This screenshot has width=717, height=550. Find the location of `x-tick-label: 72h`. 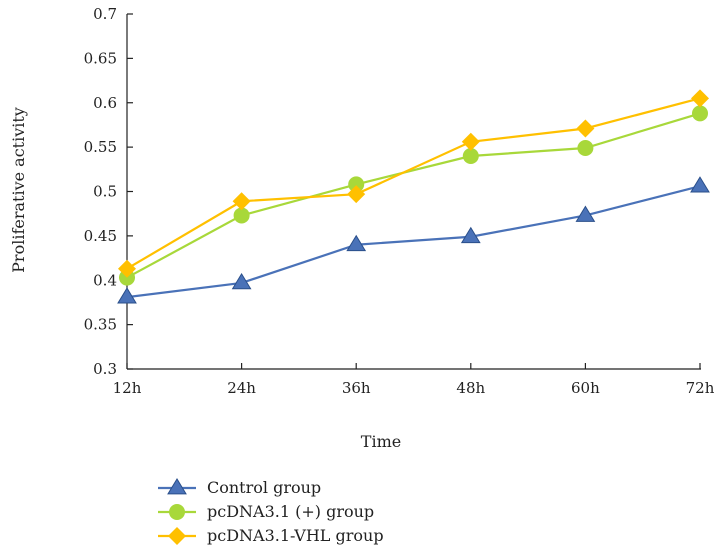

x-tick-label: 72h is located at coordinates (700, 388).